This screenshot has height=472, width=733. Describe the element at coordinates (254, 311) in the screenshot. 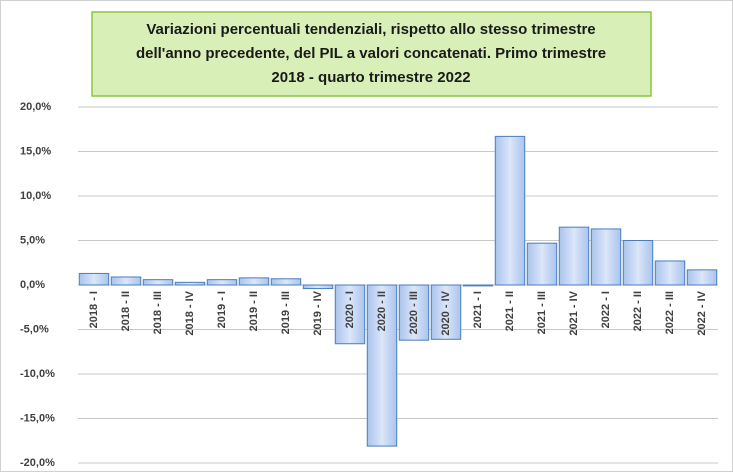

I see `x-tick-label: 2019 - II` at that location.